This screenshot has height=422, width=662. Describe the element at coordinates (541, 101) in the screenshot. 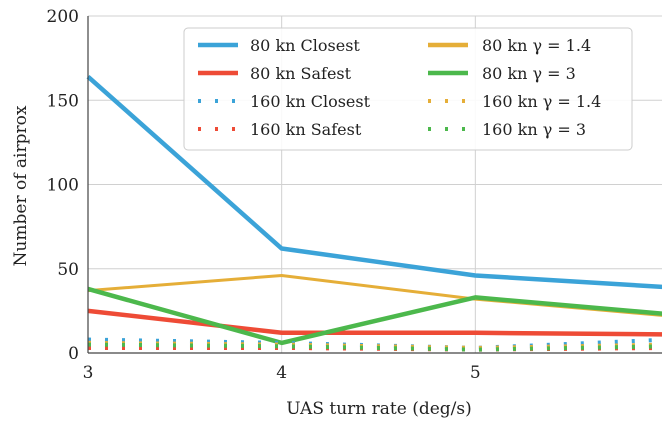

I see `legend-label: 160 kn γ = 1.4` at that location.